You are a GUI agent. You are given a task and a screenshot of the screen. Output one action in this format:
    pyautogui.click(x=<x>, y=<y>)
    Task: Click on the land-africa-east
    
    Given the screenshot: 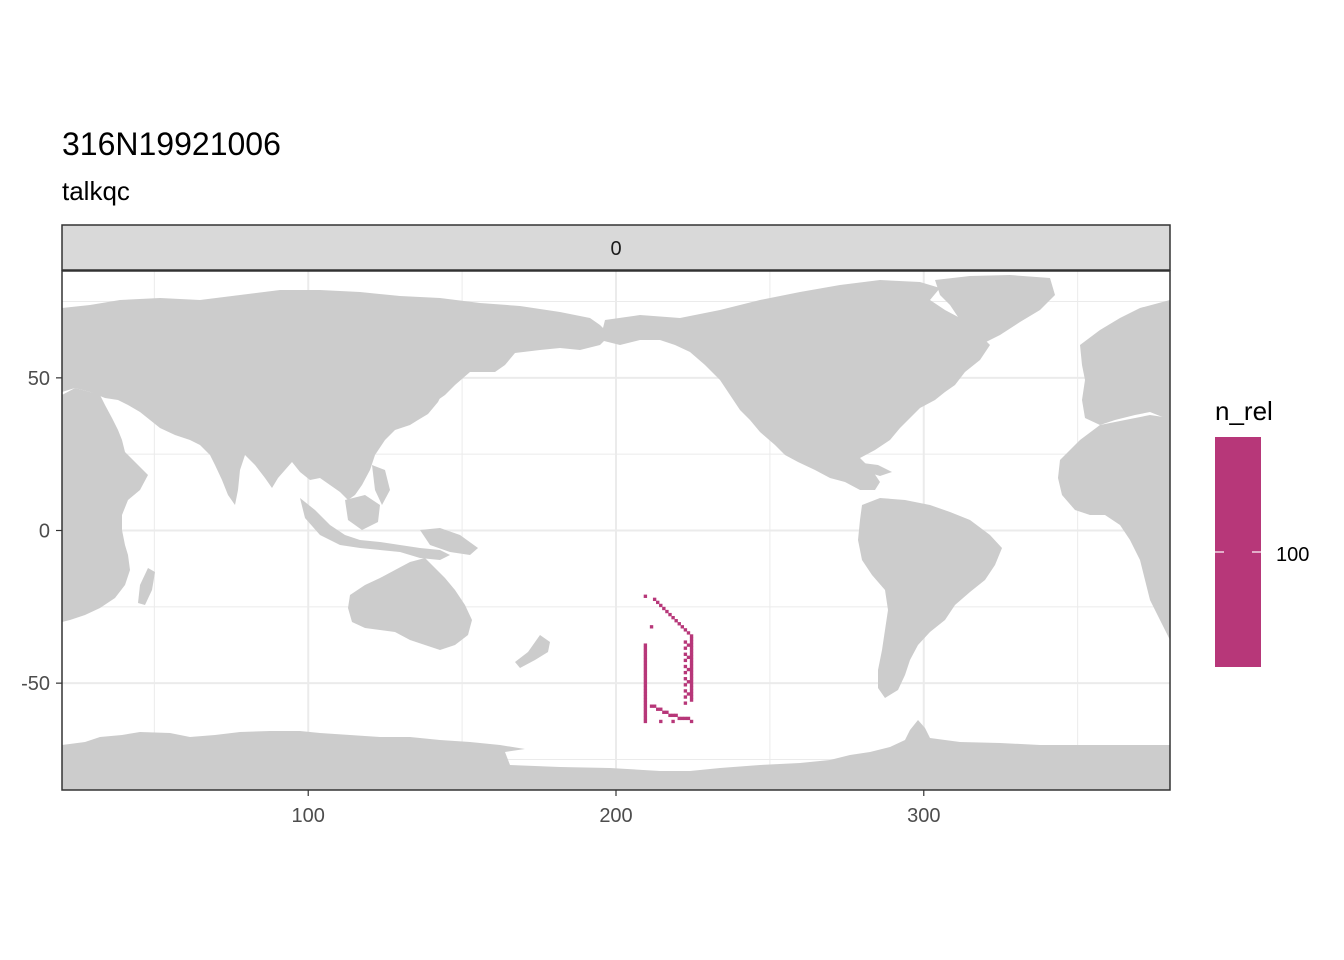 What is the action you would take?
    pyautogui.click(x=1114, y=527)
    